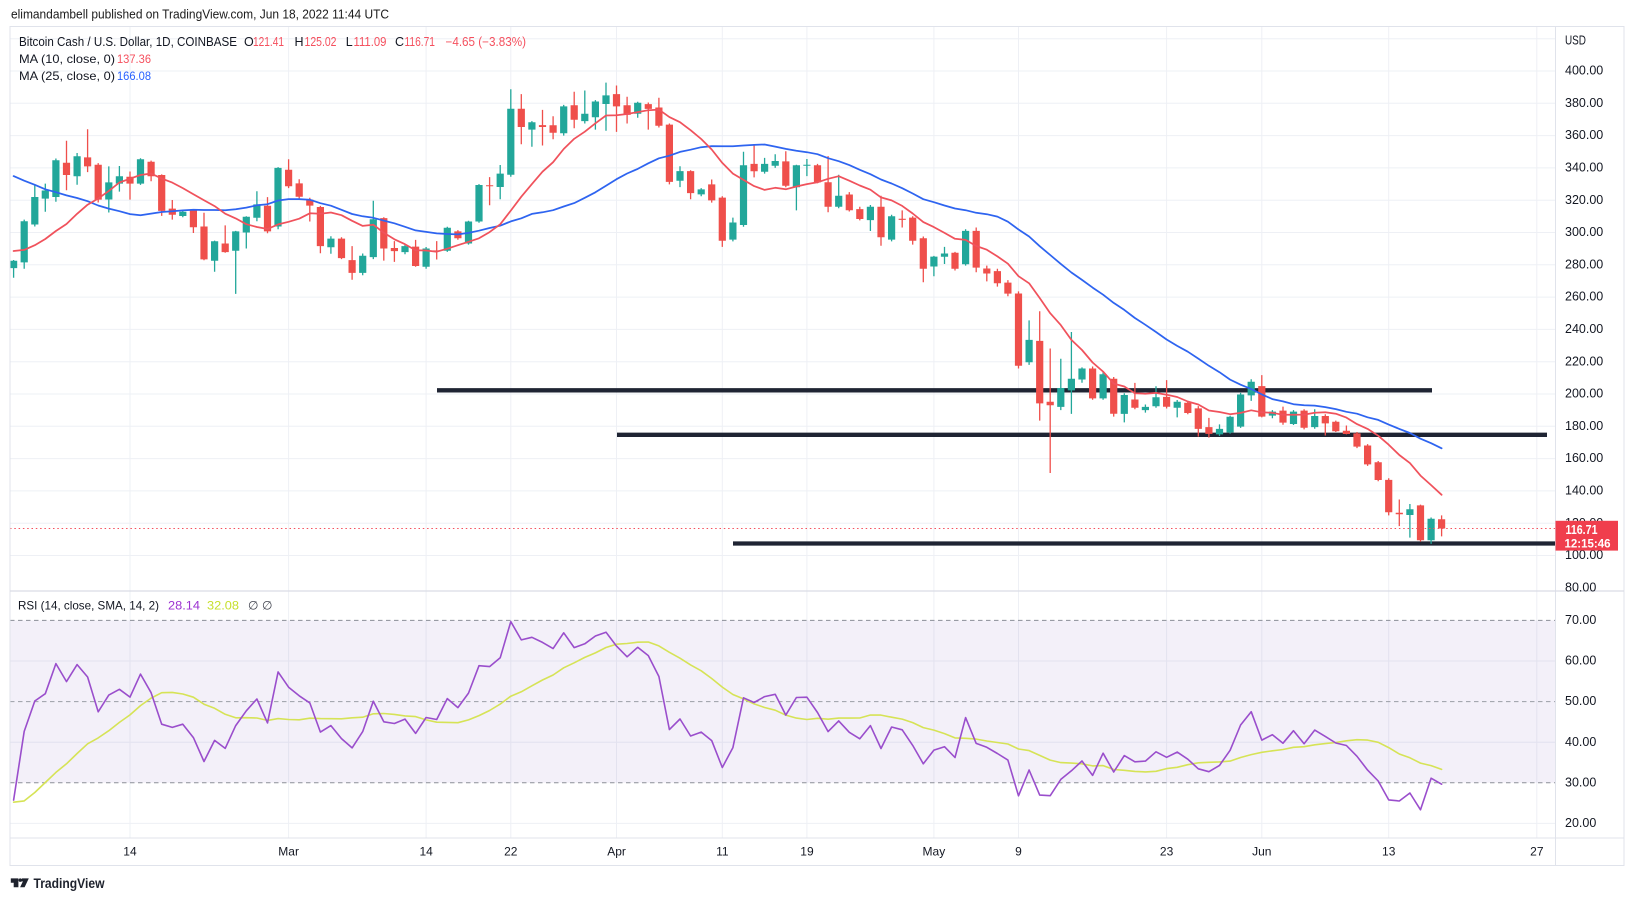 The image size is (1633, 901). Describe the element at coordinates (807, 851) in the screenshot. I see `svg-text: 19` at that location.